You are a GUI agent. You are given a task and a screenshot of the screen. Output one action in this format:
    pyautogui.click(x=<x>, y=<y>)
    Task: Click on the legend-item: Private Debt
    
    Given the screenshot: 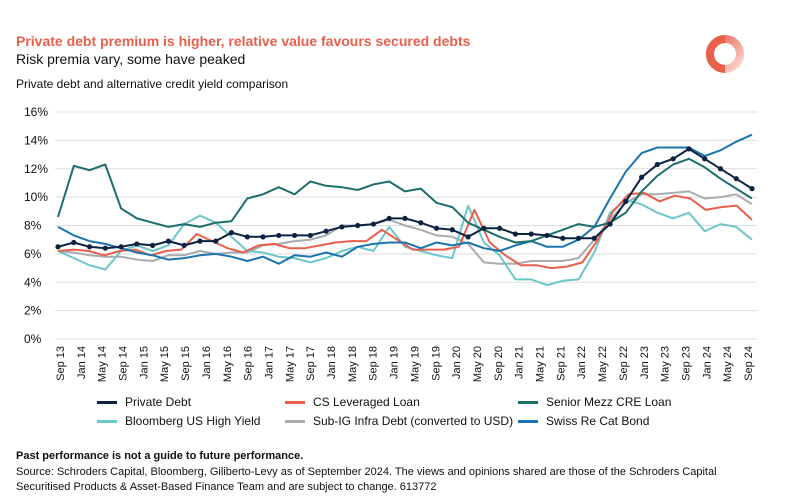 What is the action you would take?
    pyautogui.click(x=144, y=402)
    